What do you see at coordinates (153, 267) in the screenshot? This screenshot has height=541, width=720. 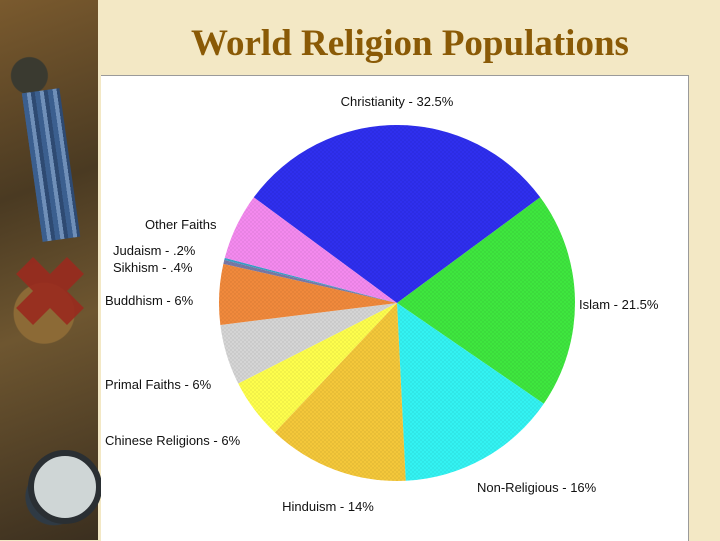 I see `slice-label: Sikhism - .4%` at bounding box center [153, 267].